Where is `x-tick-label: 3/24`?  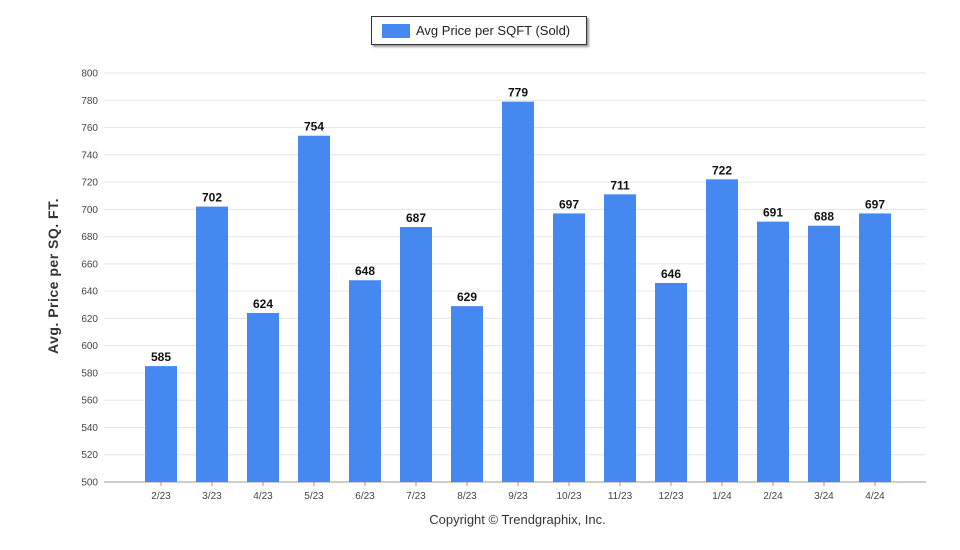
x-tick-label: 3/24 is located at coordinates (824, 496).